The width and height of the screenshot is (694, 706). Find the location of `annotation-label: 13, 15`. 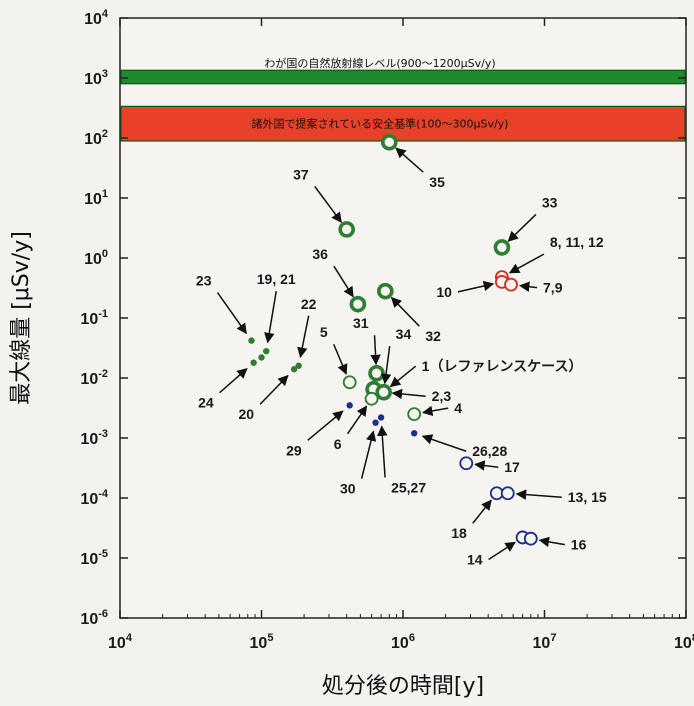

annotation-label: 13, 15 is located at coordinates (587, 497).